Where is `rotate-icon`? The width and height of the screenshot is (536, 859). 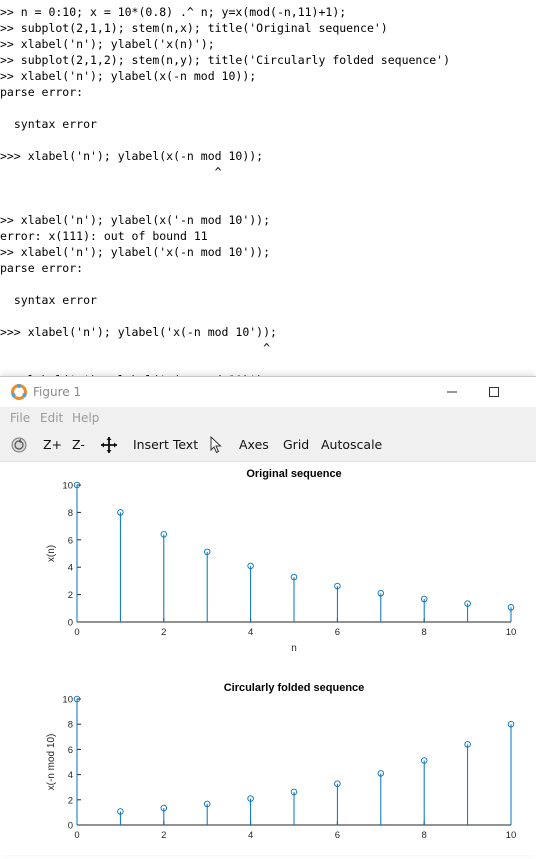 rotate-icon is located at coordinates (19, 445).